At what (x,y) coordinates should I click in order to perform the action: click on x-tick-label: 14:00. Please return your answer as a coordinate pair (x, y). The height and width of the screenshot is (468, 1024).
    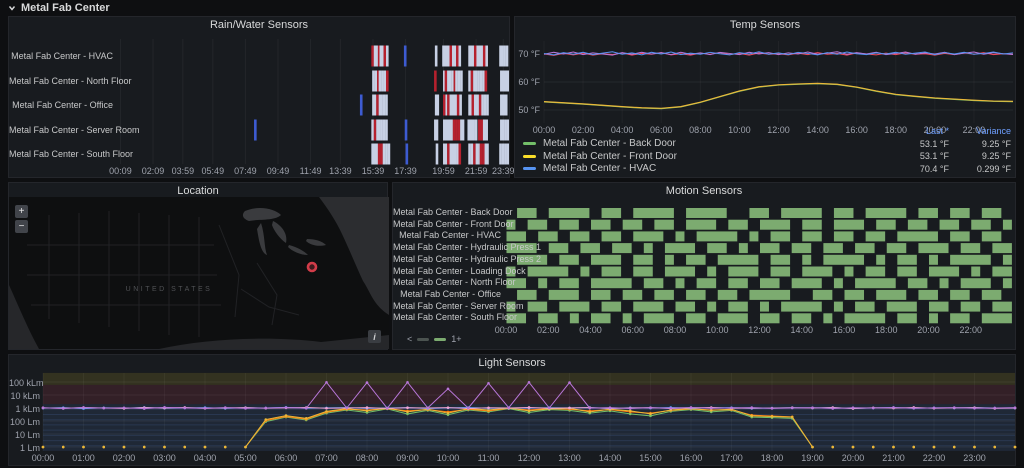
    Looking at the image, I should click on (802, 330).